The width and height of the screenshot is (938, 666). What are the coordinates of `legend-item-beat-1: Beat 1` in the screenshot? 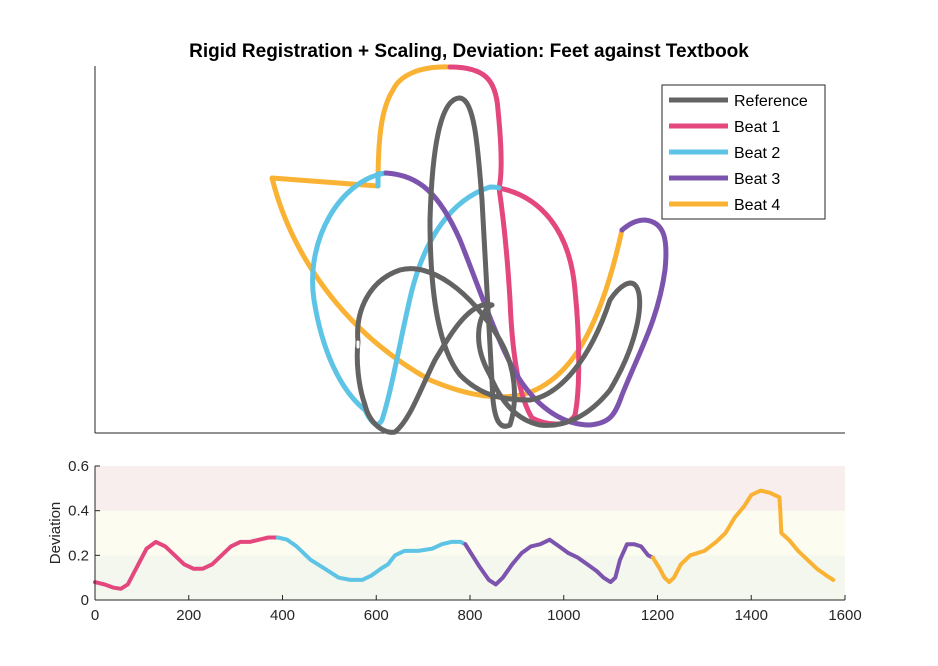 It's located at (724, 127).